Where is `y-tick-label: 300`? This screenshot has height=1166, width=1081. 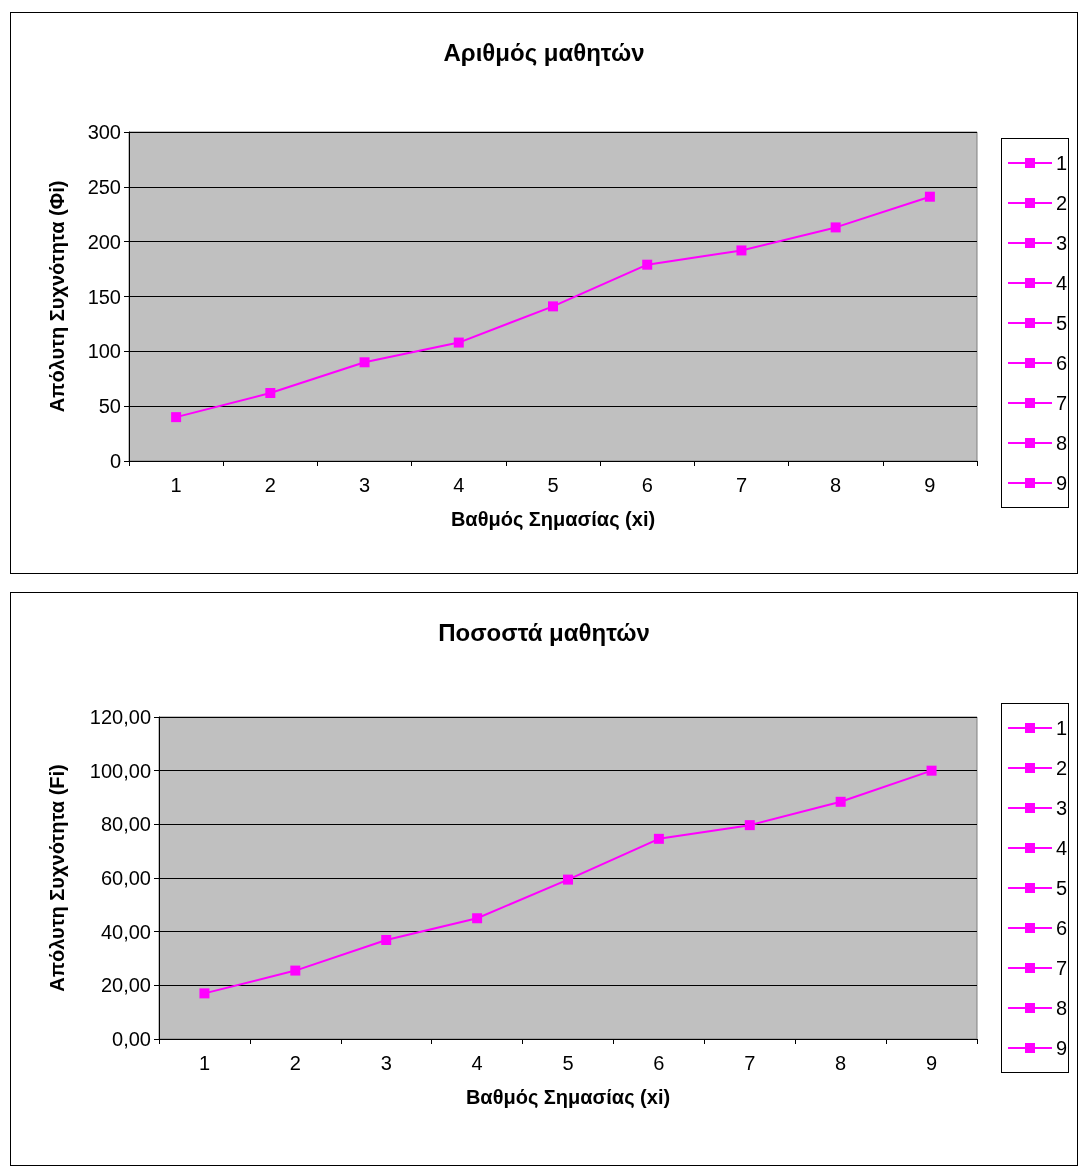
y-tick-label: 300 is located at coordinates (104, 132).